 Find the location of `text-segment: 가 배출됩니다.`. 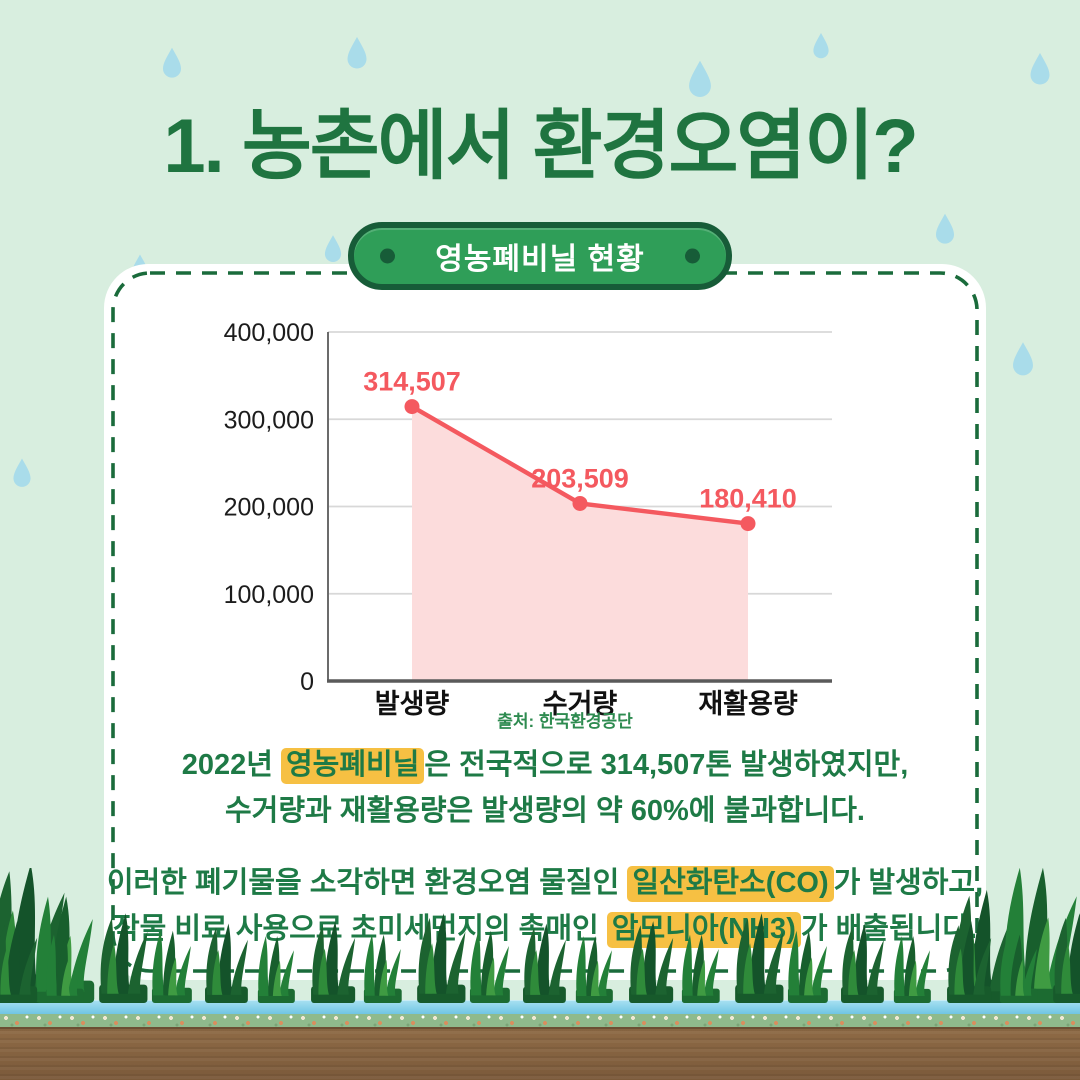

text-segment: 가 배출됩니다. is located at coordinates (889, 929).